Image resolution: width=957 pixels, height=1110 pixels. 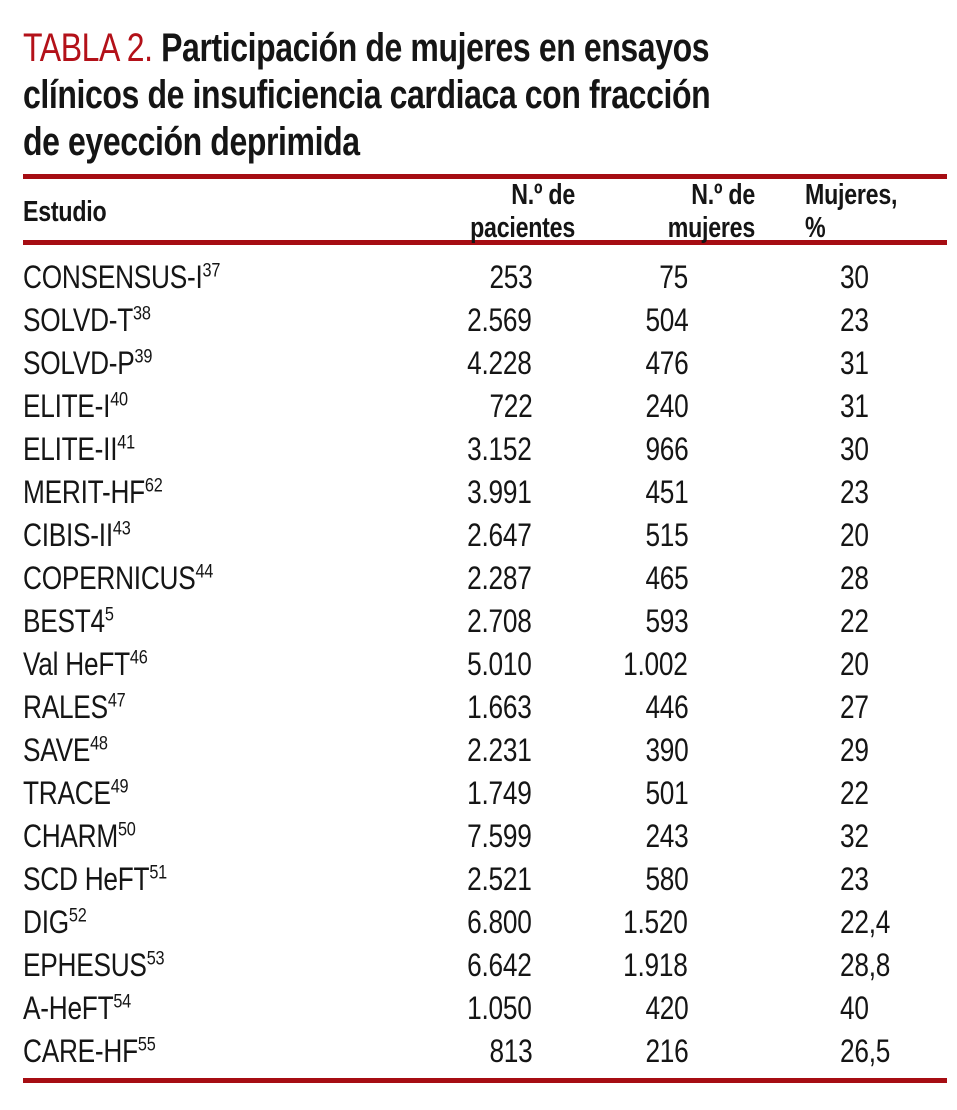 I want to click on table-row: CHARM50 7.599 243 32, so click(x=485, y=836).